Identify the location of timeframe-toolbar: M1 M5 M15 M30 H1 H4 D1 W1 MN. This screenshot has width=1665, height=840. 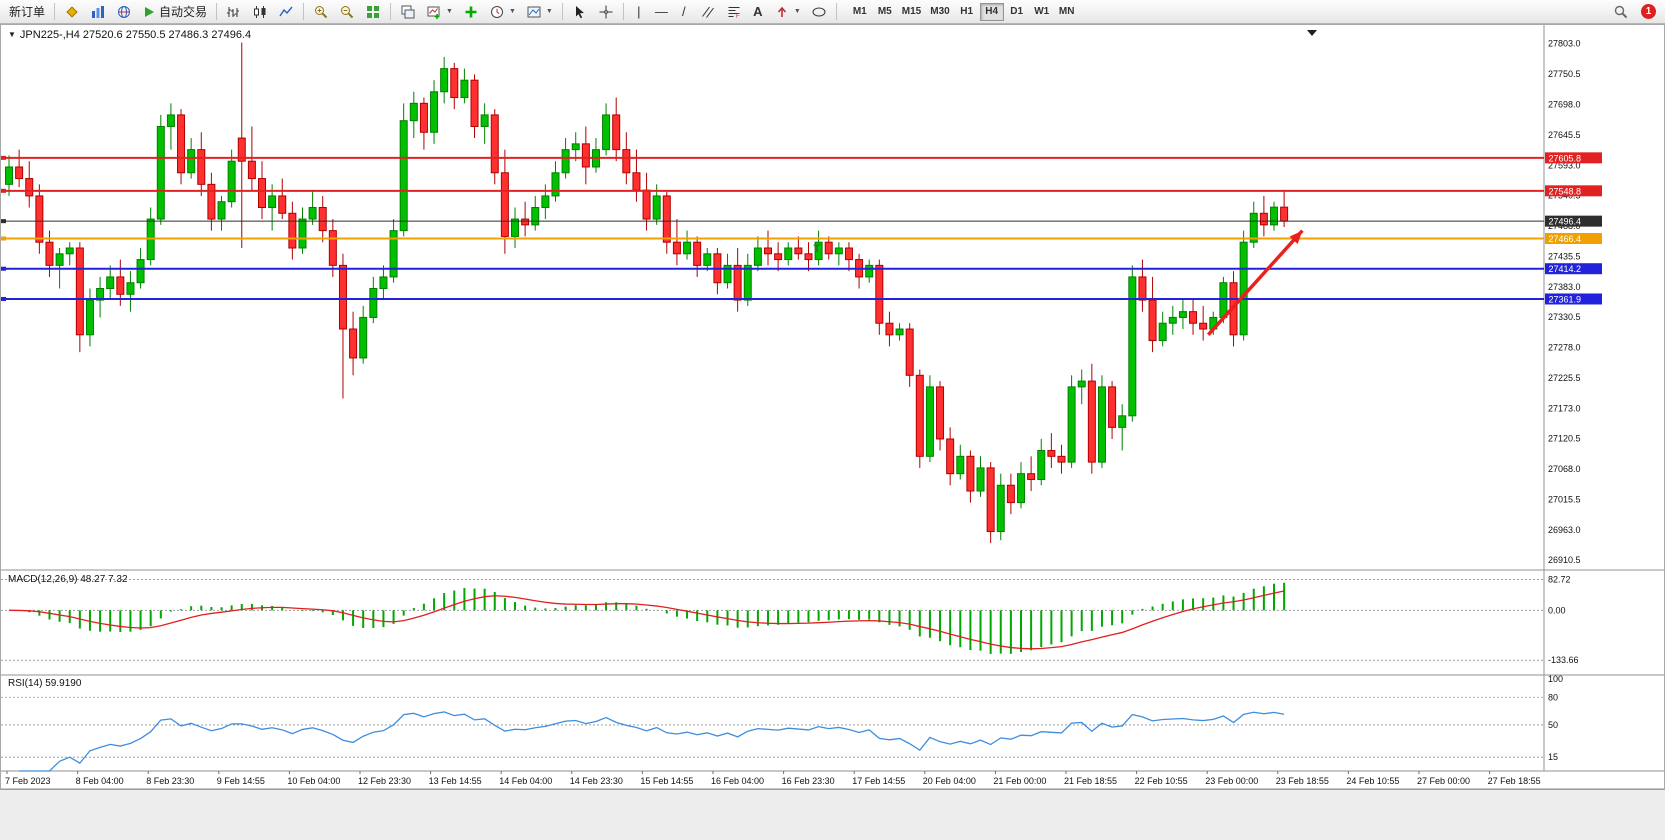
(963, 11).